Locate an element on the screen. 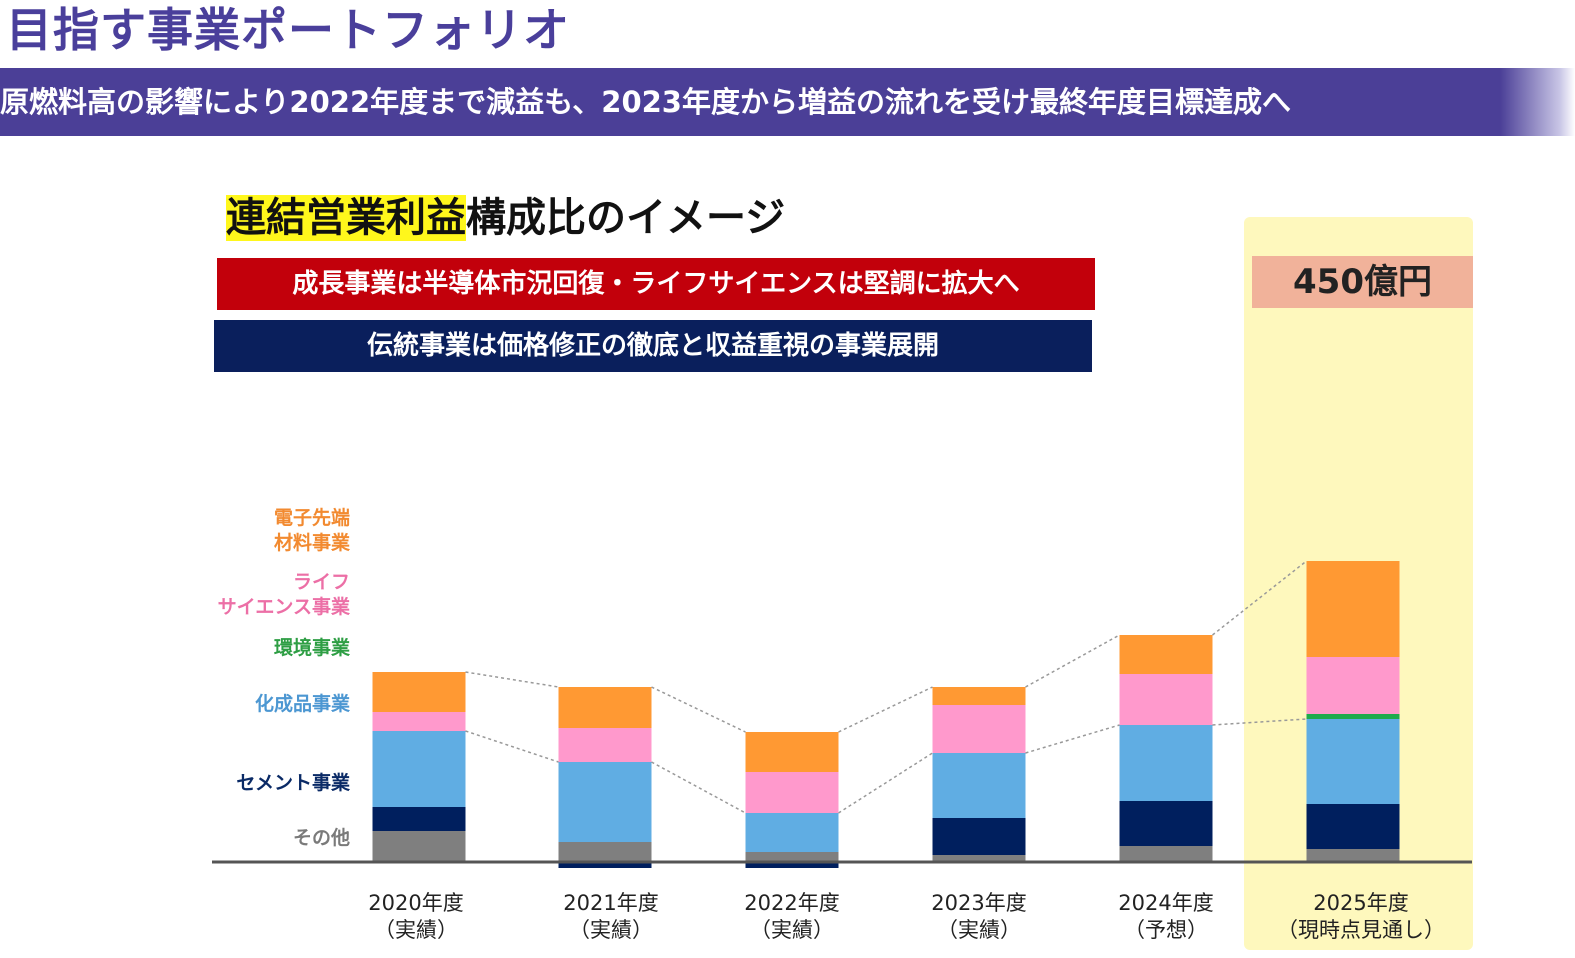  legend-chemicals: 化成品事業 is located at coordinates (302, 704).